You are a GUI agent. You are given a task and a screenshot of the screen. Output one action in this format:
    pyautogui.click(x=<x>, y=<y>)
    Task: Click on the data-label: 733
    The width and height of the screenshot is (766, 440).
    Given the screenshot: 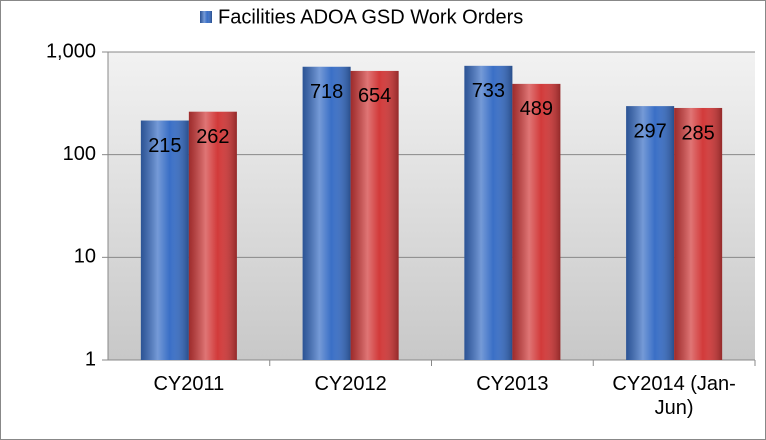 What is the action you would take?
    pyautogui.click(x=488, y=91)
    